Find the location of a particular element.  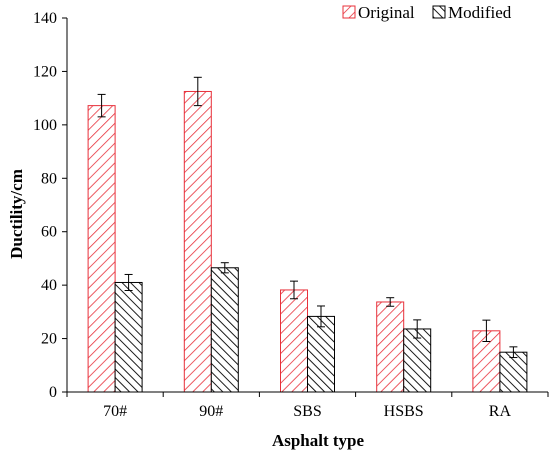

y-tick-label: 0 is located at coordinates (53, 392).